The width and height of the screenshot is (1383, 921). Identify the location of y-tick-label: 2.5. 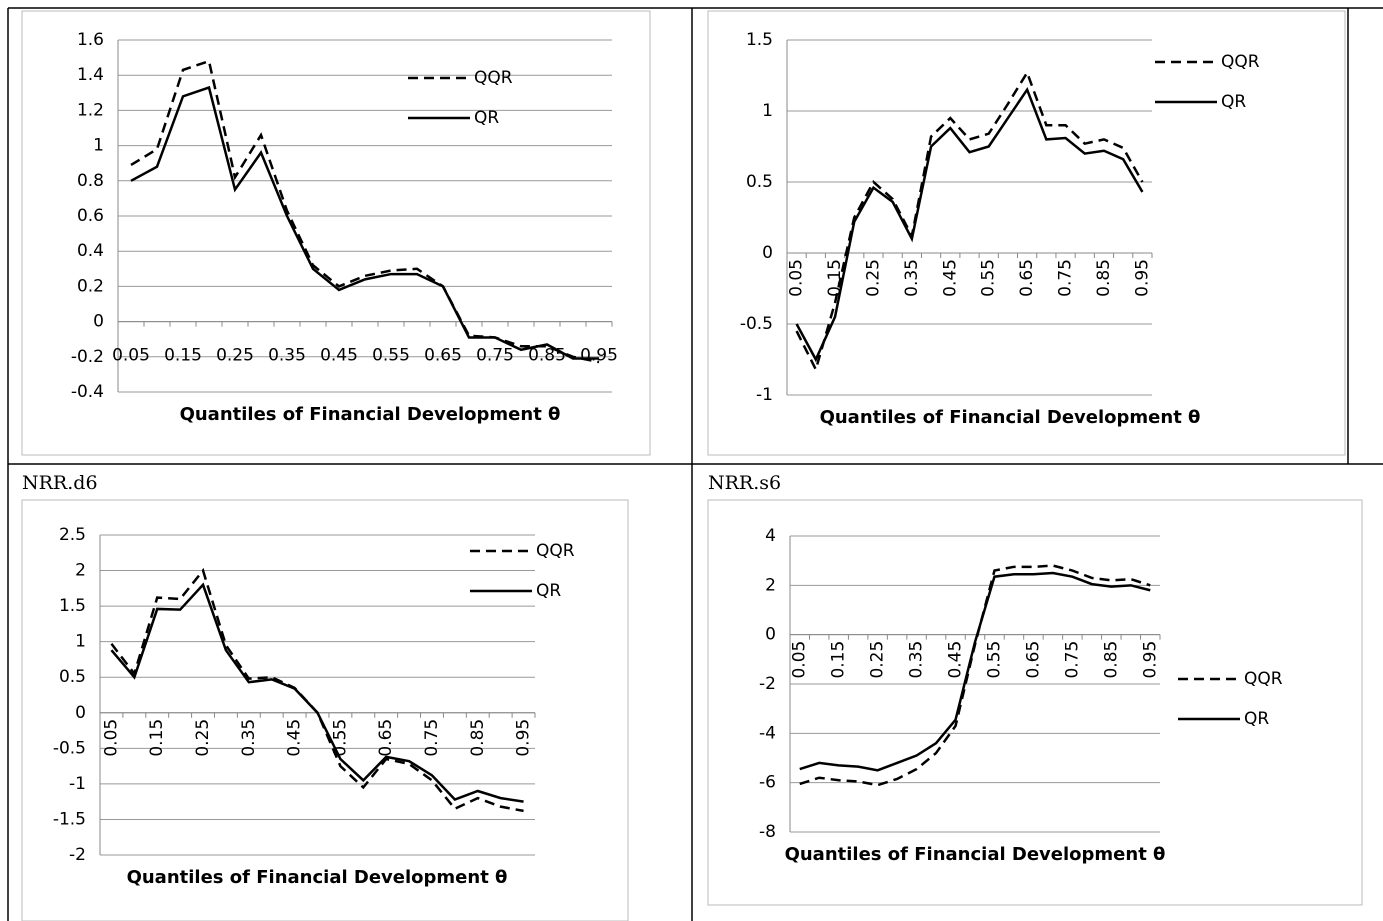
(72, 535).